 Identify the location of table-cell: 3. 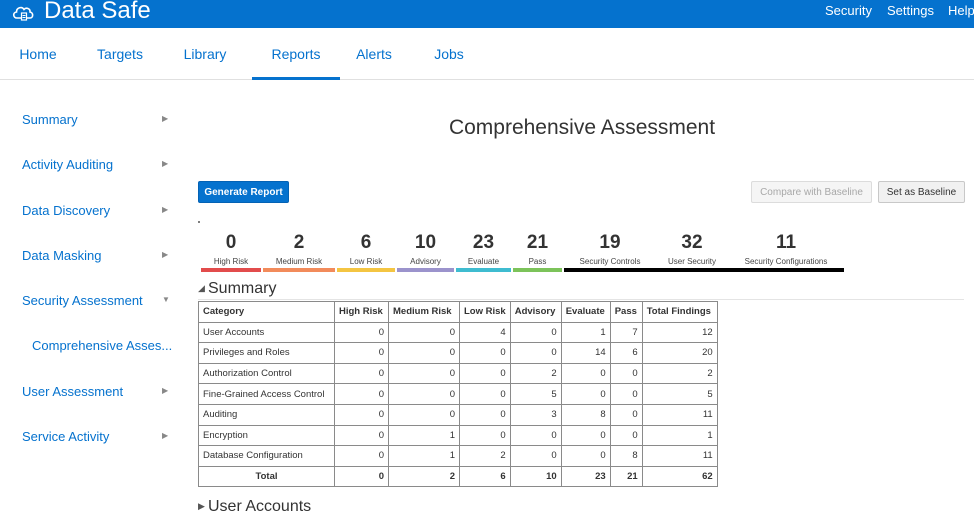
(535, 414).